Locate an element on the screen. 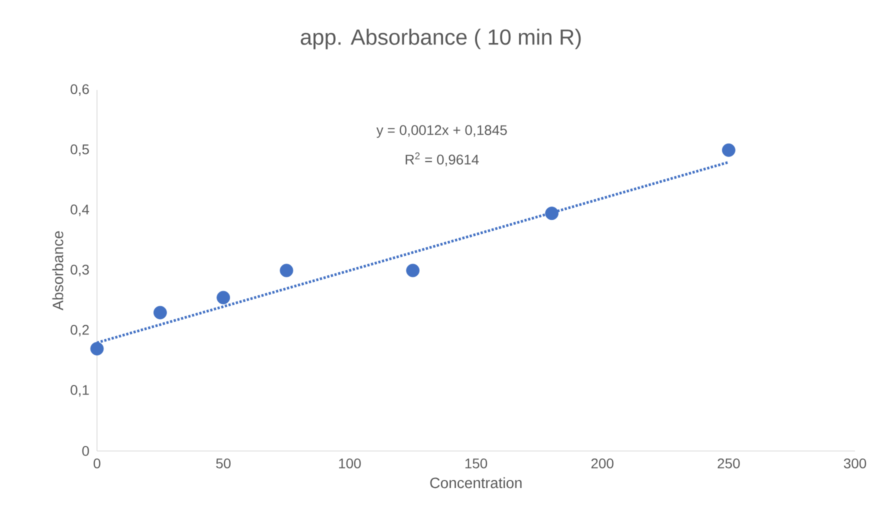 This screenshot has width=882, height=529. x-axis-title: Concentration is located at coordinates (476, 482).